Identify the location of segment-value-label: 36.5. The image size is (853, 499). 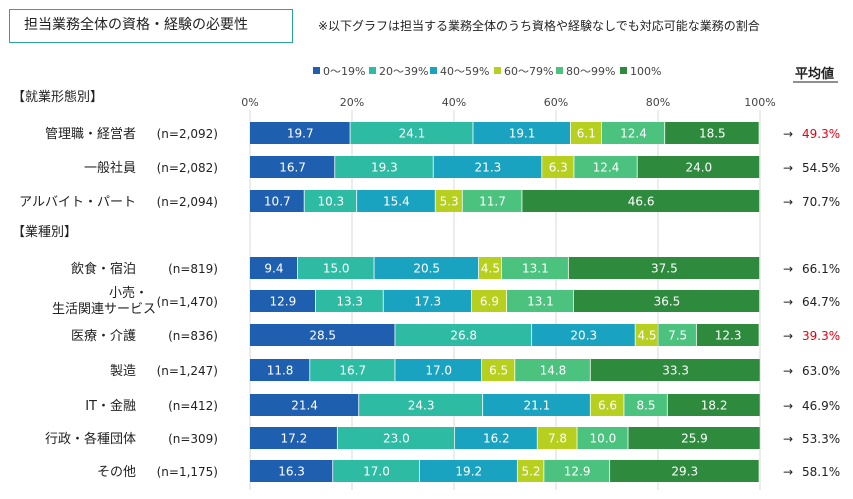
(667, 302).